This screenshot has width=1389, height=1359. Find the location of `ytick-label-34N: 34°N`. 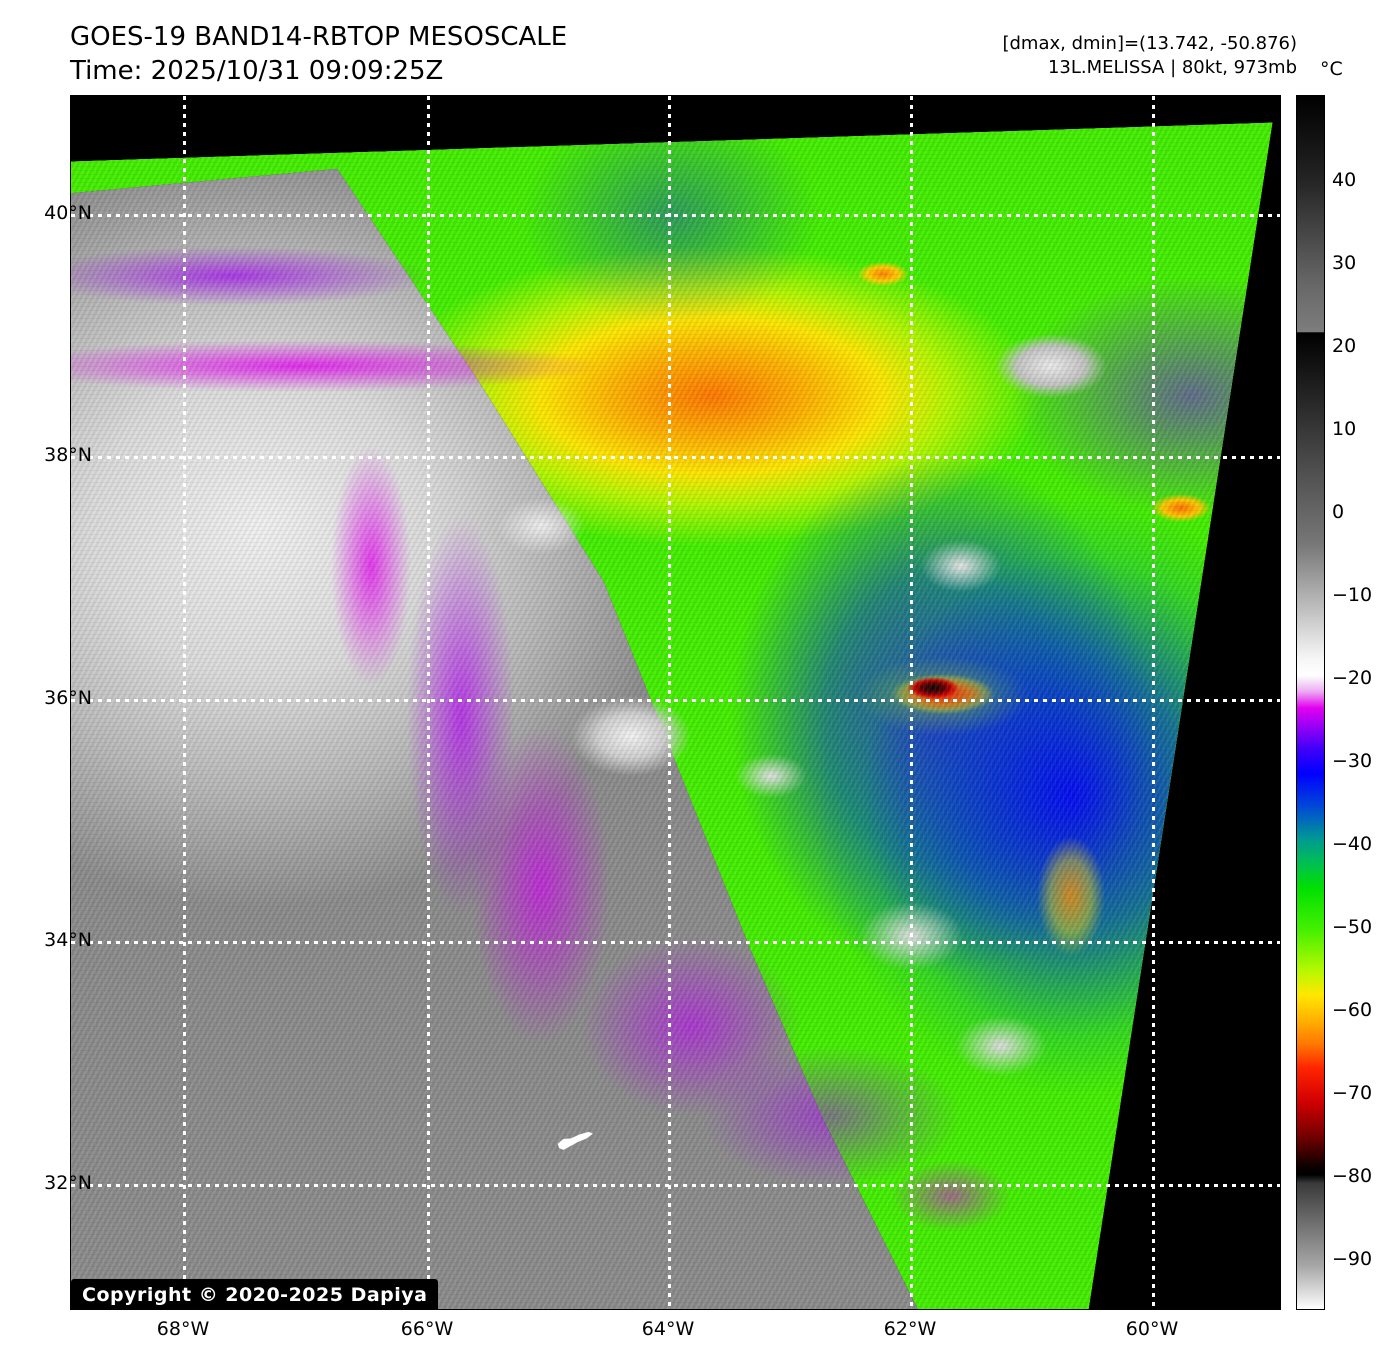

ytick-label-34N: 34°N is located at coordinates (68, 940).